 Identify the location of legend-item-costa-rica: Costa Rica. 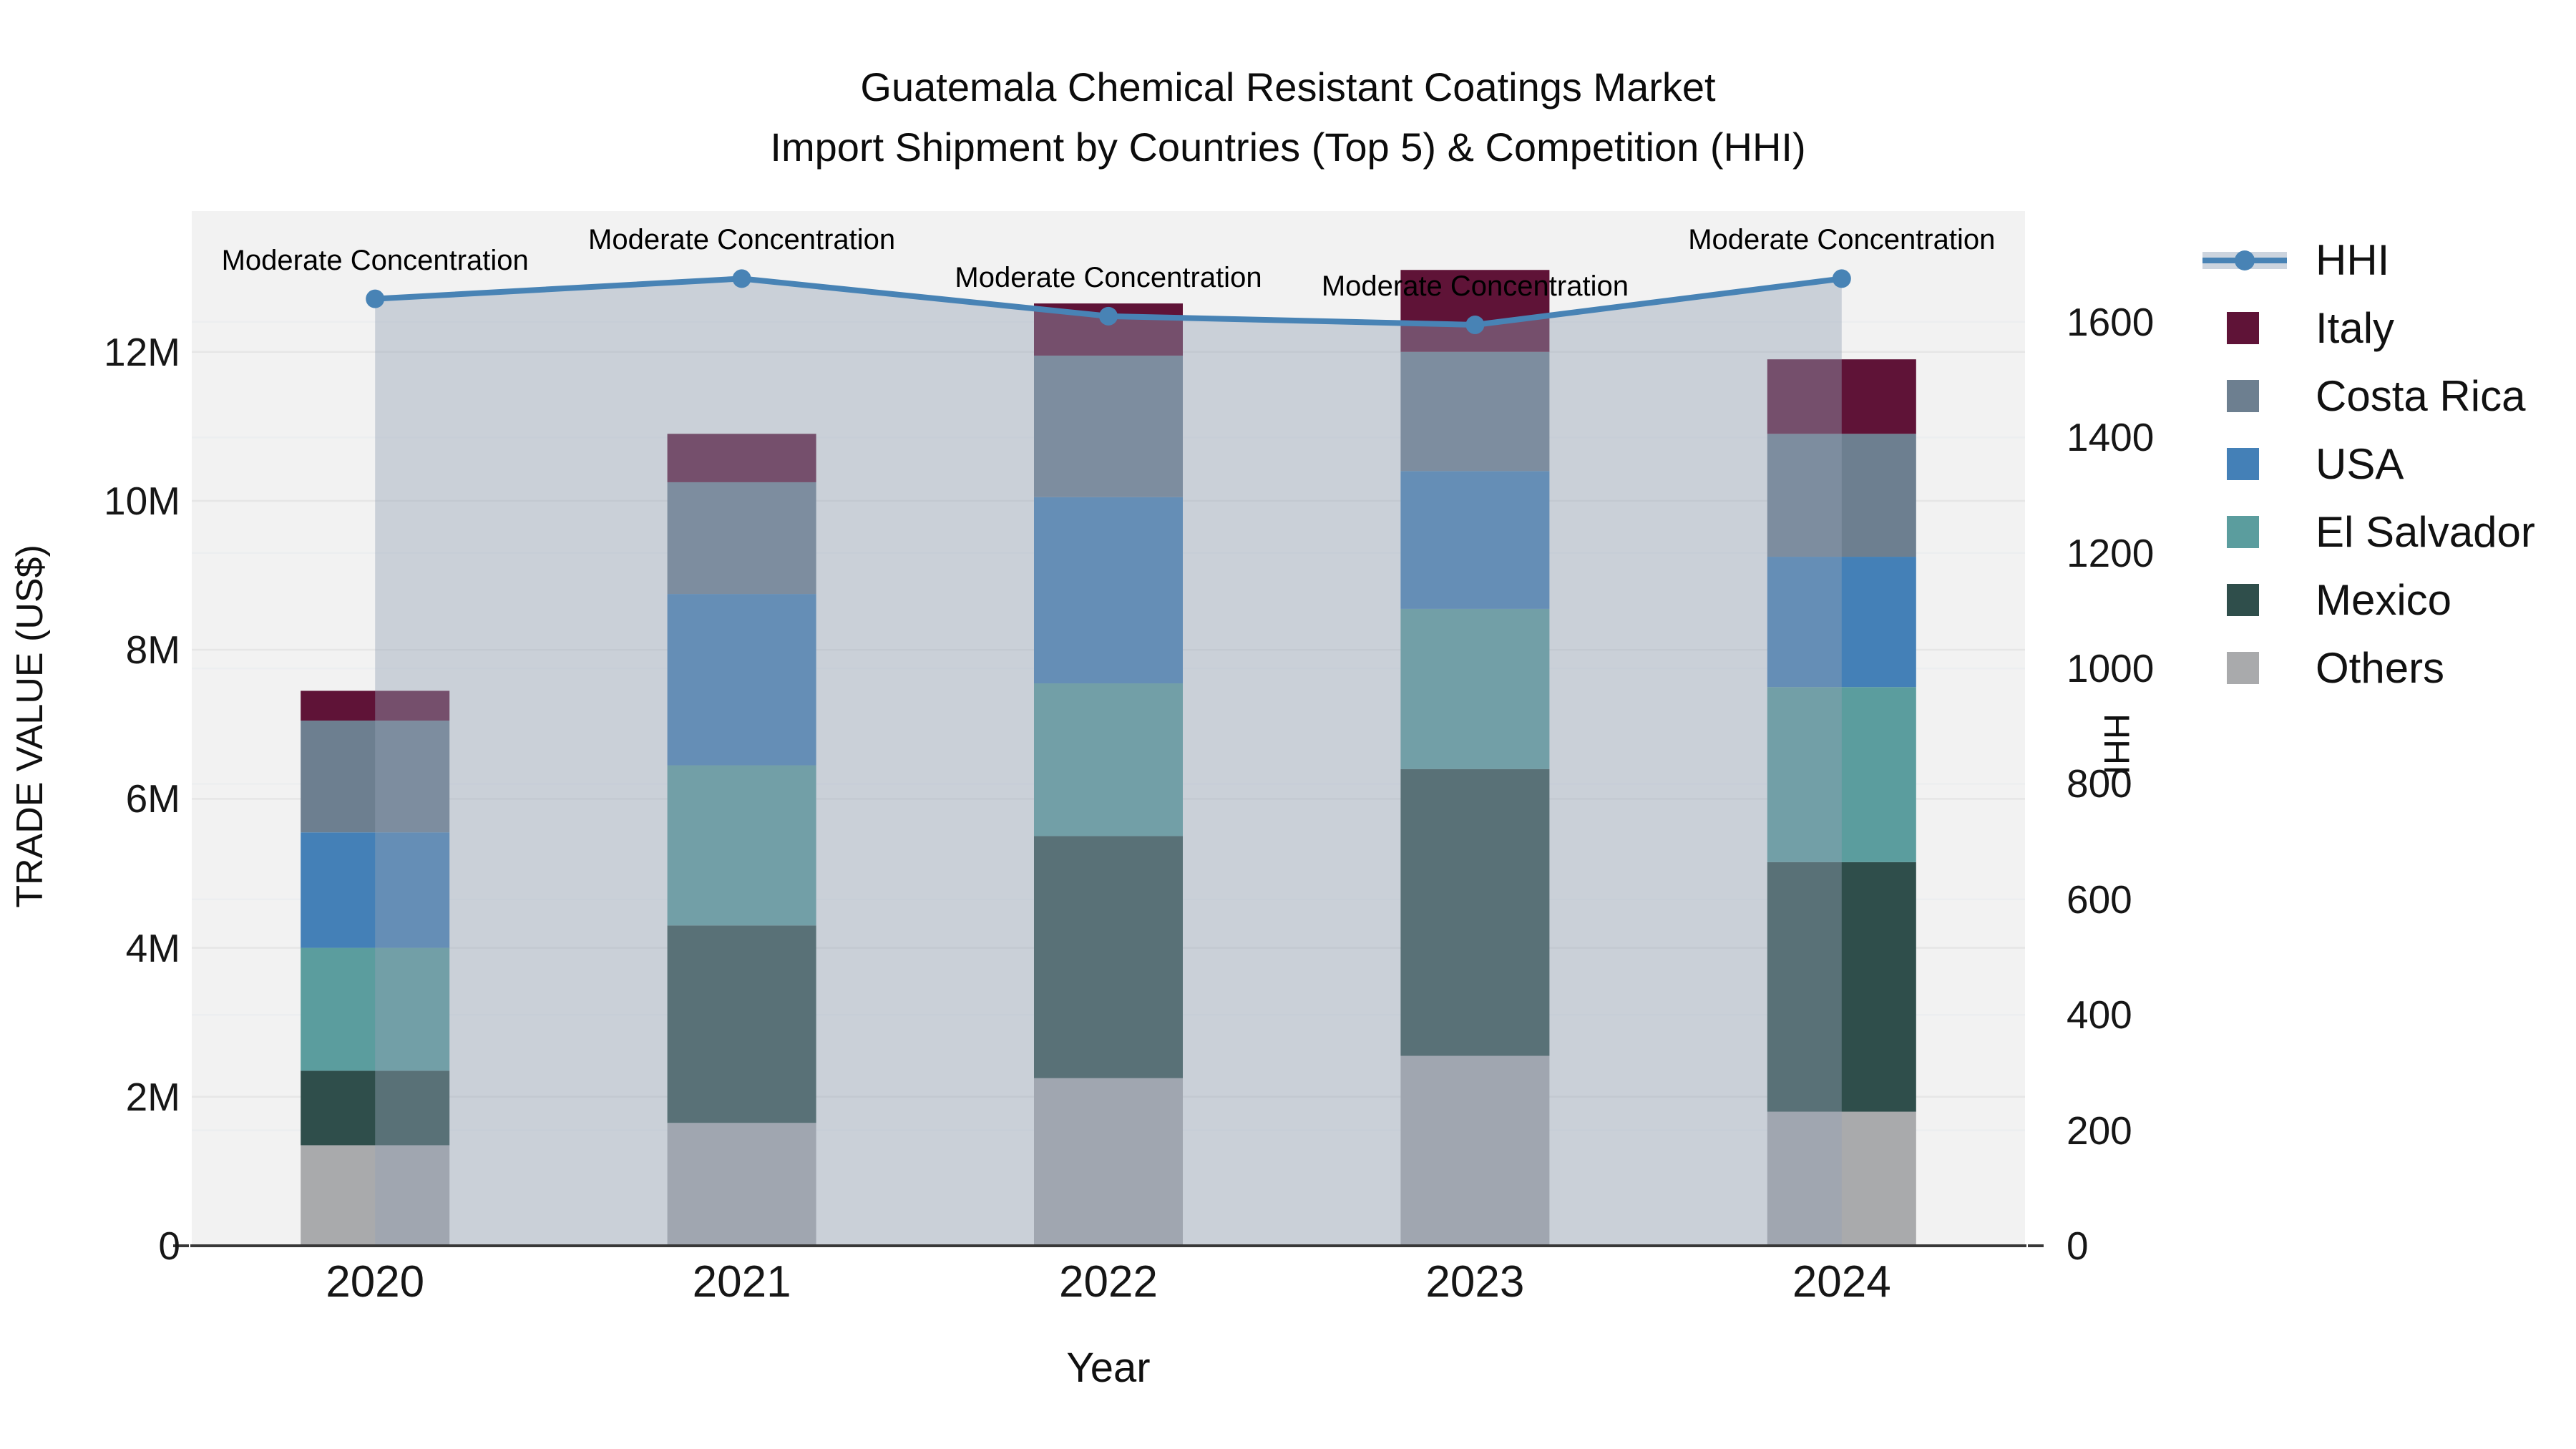
(2388, 396).